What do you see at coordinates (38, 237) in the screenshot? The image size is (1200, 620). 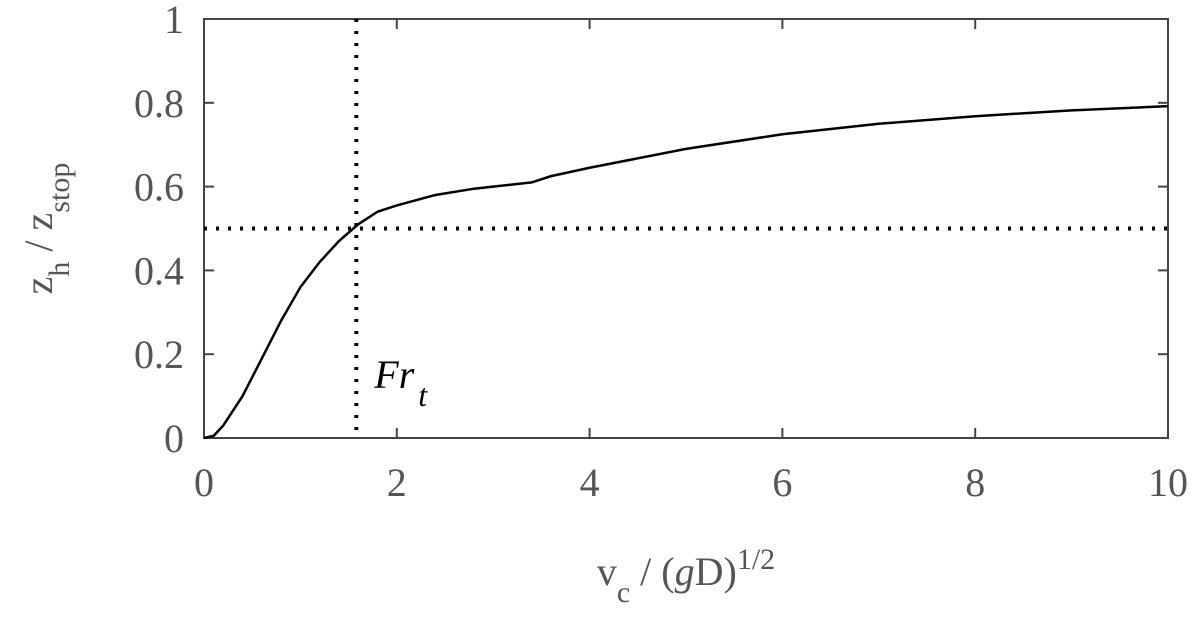 I see `y-axis-label-part: / z` at bounding box center [38, 237].